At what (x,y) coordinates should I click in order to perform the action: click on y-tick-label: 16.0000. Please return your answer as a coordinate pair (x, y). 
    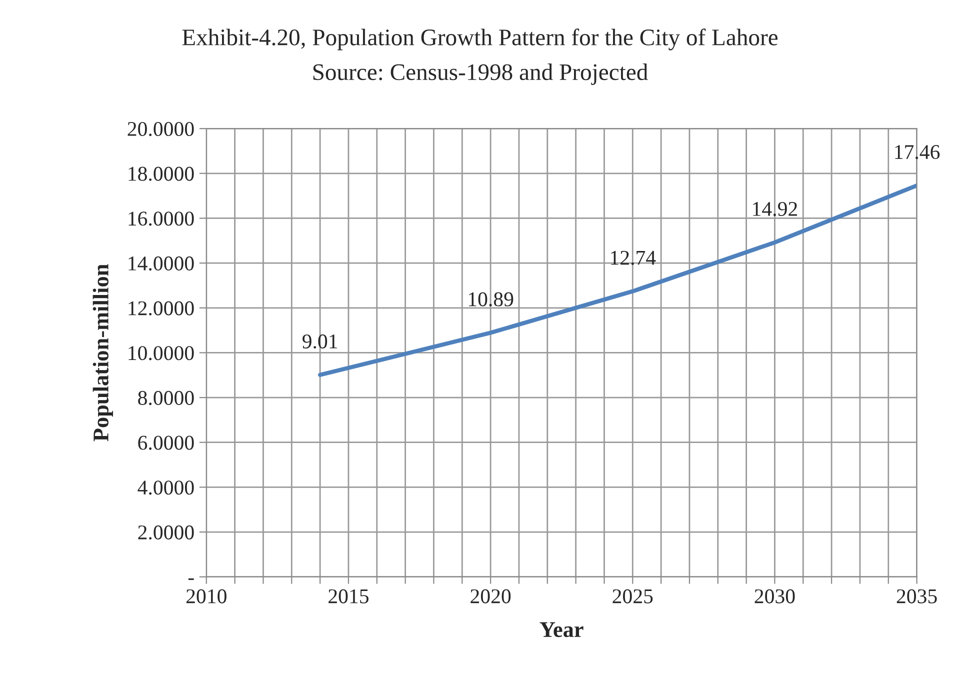
    Looking at the image, I should click on (161, 219).